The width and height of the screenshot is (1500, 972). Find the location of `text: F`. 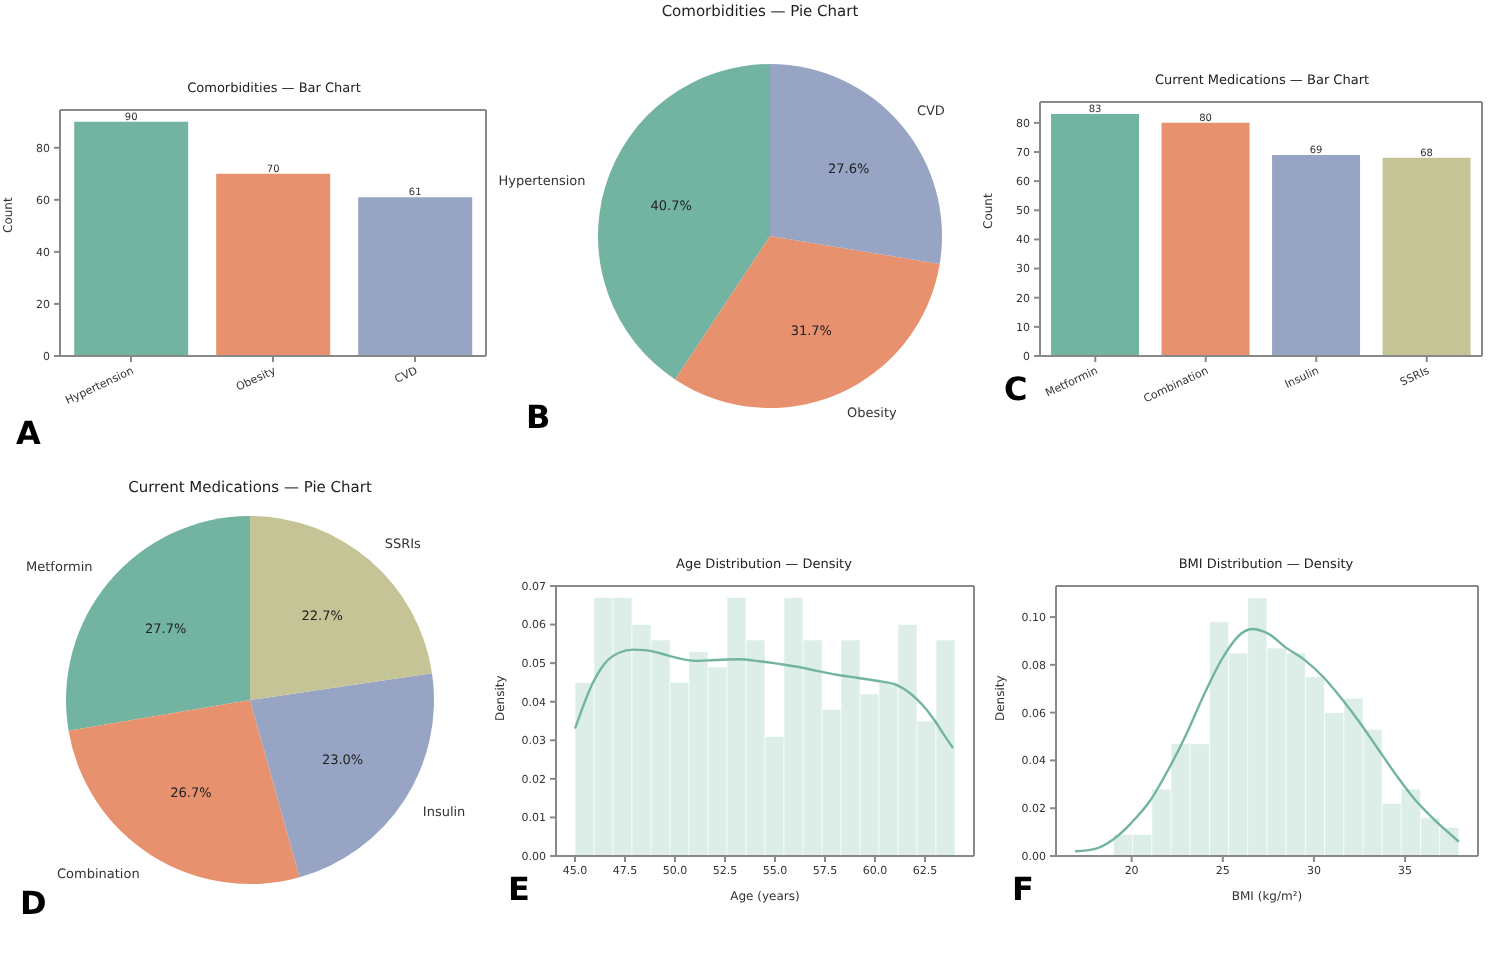

text: F is located at coordinates (1023, 889).